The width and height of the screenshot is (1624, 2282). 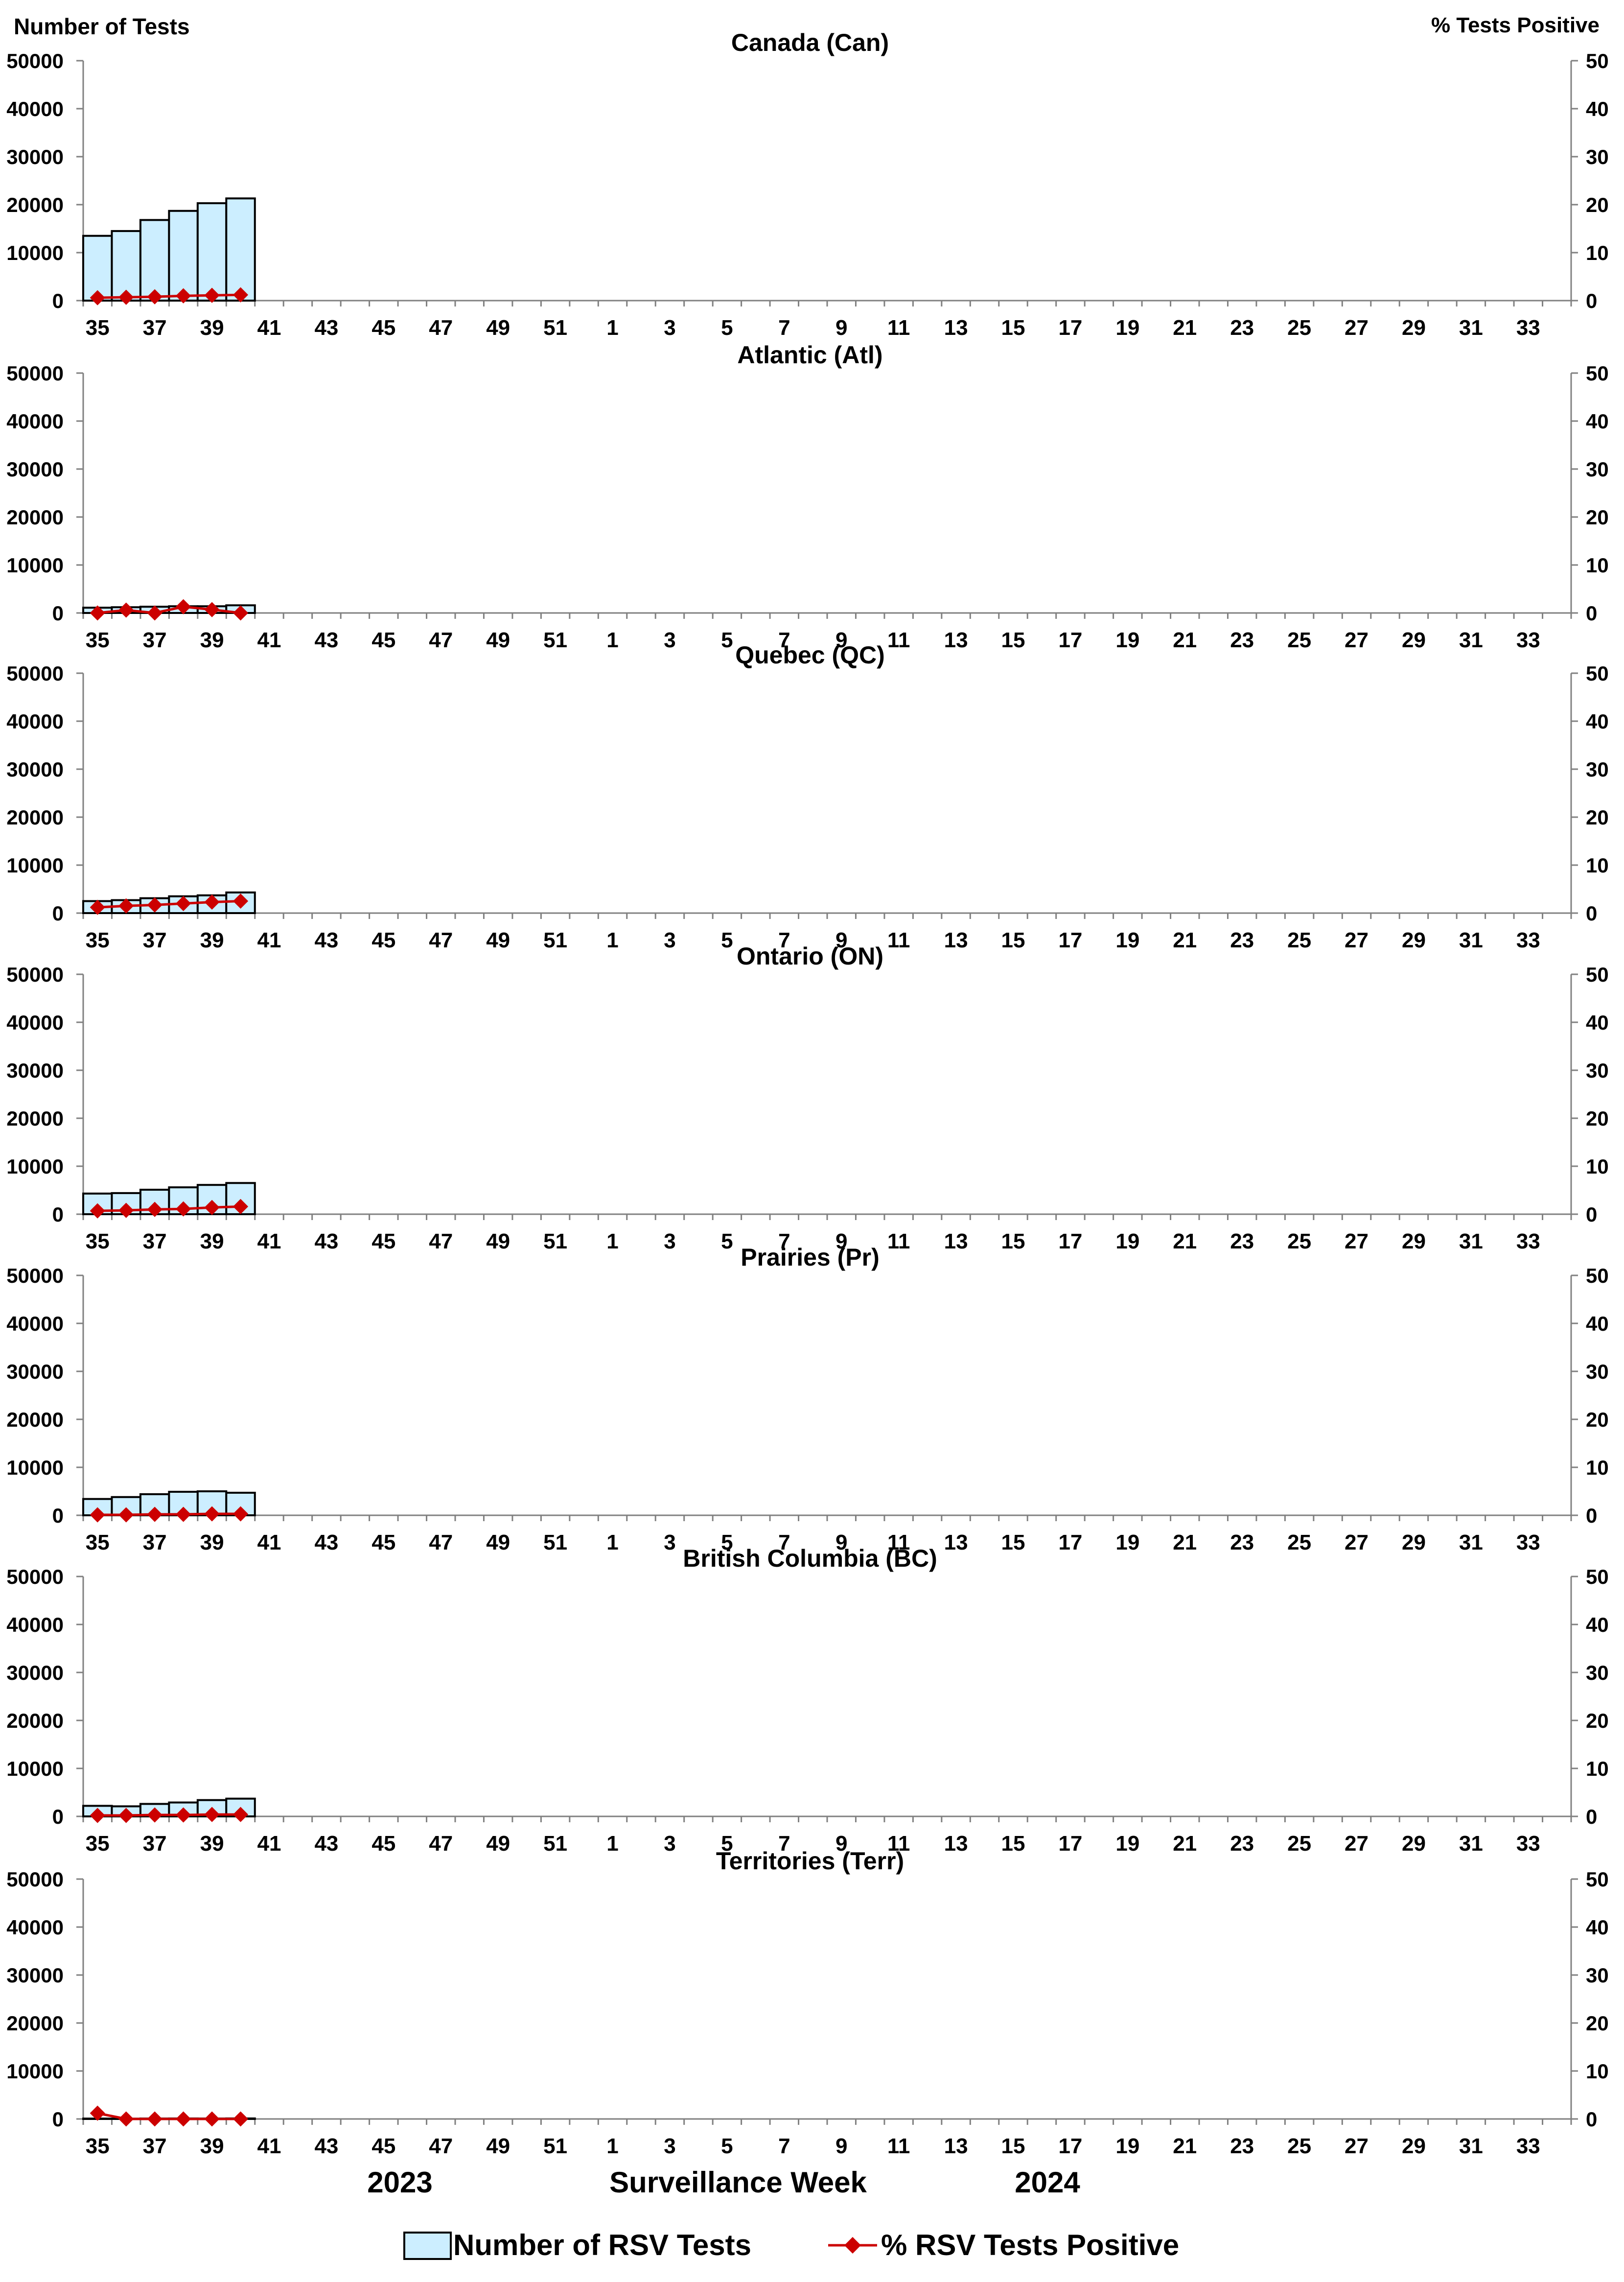 What do you see at coordinates (670, 1542) in the screenshot?
I see `x-tick-label: 3` at bounding box center [670, 1542].